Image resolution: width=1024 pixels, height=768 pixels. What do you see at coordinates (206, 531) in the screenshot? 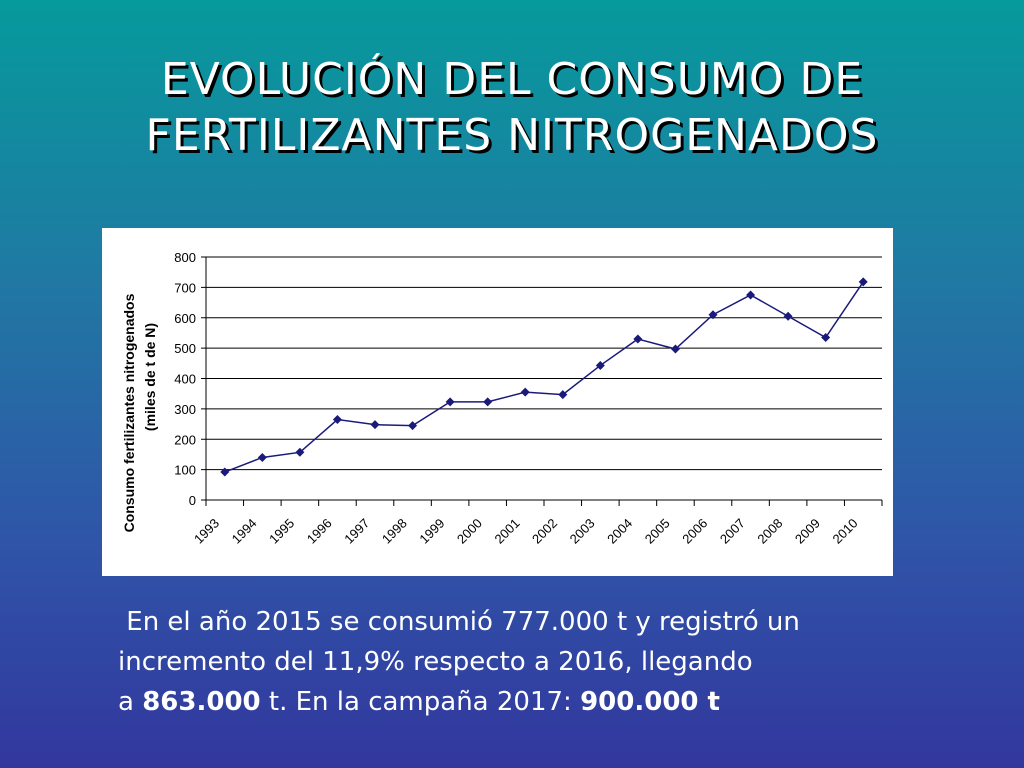
I see `x-tick-label-1993: 1993` at bounding box center [206, 531].